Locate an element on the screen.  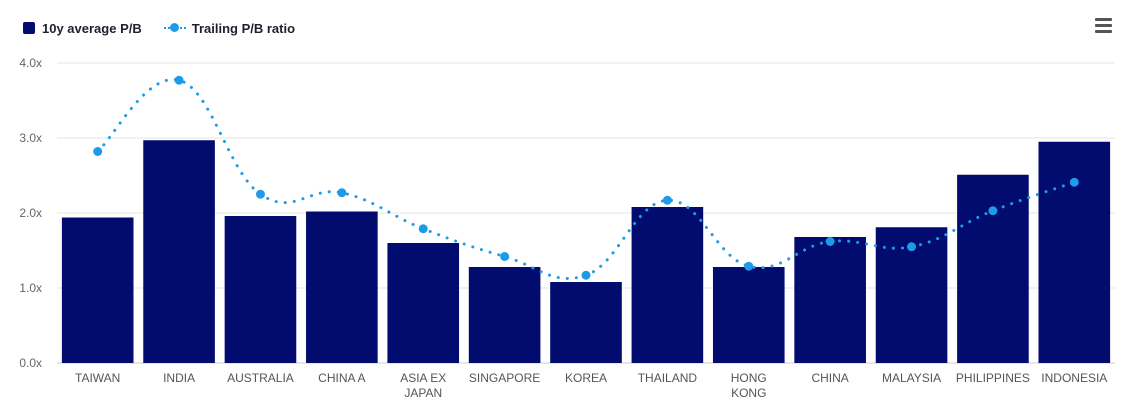
y-tick-label: 3.0x is located at coordinates (30, 138).